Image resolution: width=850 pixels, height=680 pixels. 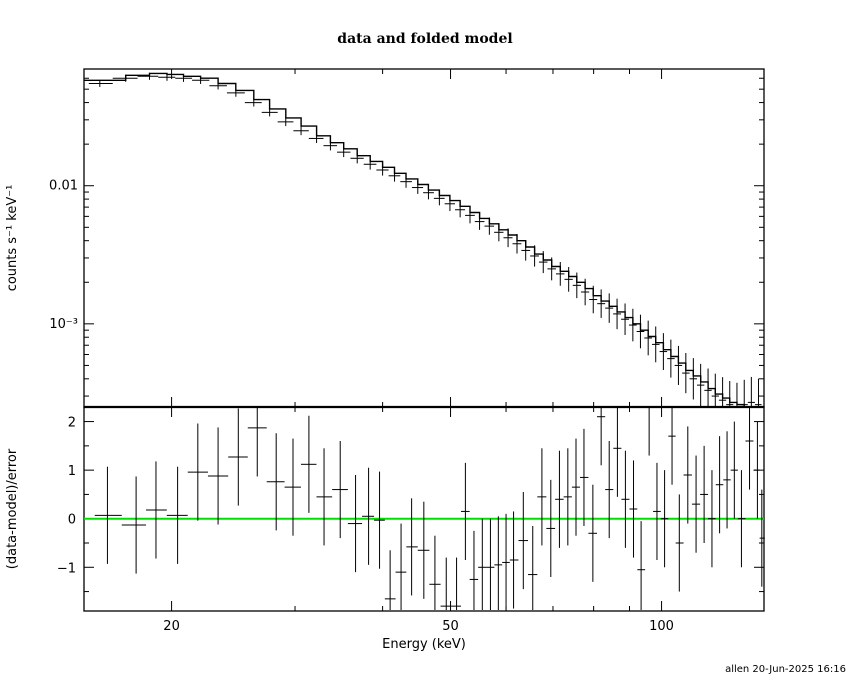 What do you see at coordinates (12, 508) in the screenshot?
I see `bottom-y-axis-label: (data-model)/error` at bounding box center [12, 508].